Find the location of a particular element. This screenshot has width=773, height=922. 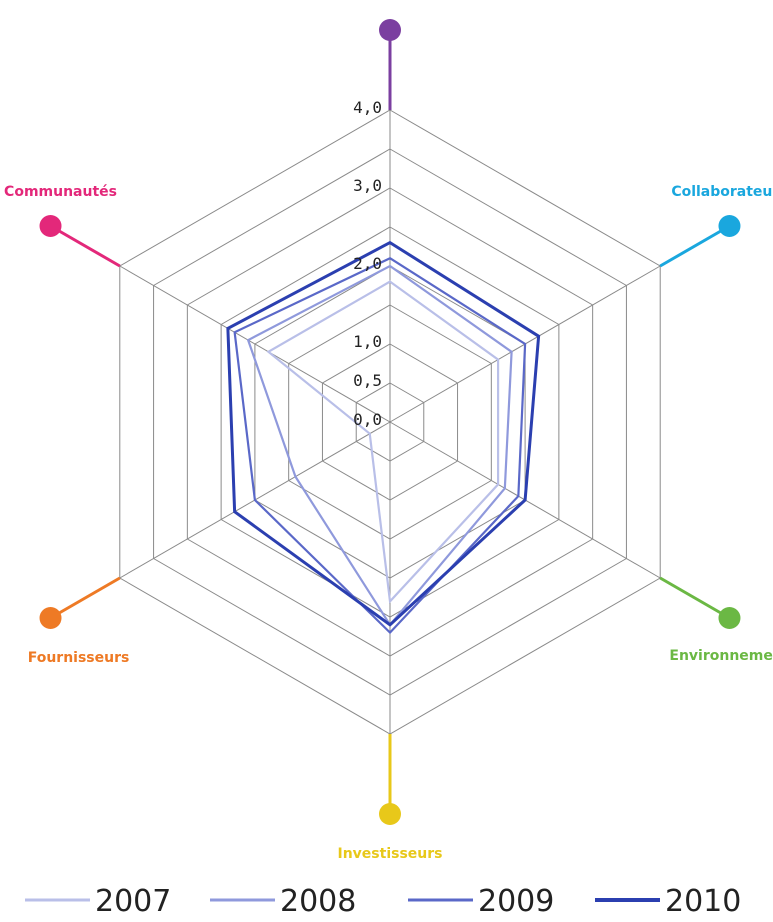

tick-label: 0,5 is located at coordinates (367, 380).